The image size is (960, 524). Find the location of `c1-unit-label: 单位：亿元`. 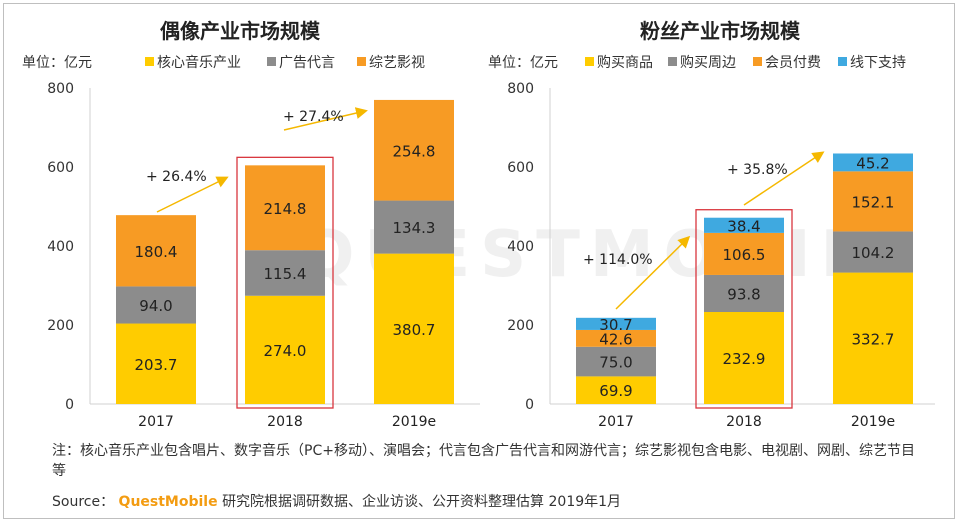

c1-unit-label: 单位：亿元 is located at coordinates (57, 63).